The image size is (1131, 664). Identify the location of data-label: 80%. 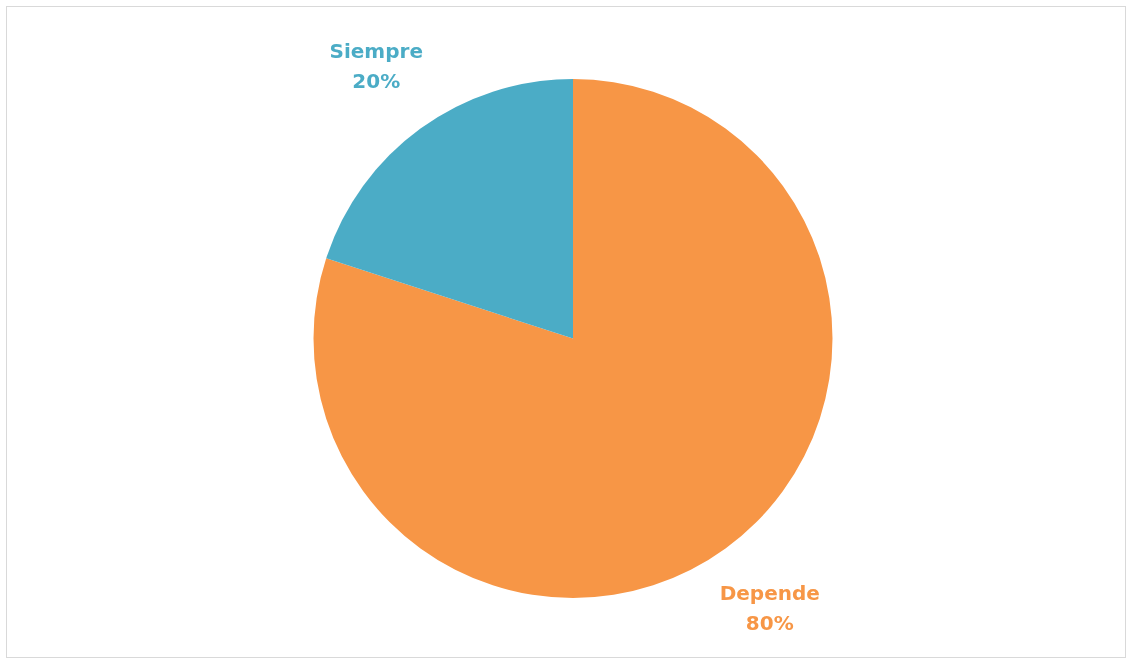
(769, 622).